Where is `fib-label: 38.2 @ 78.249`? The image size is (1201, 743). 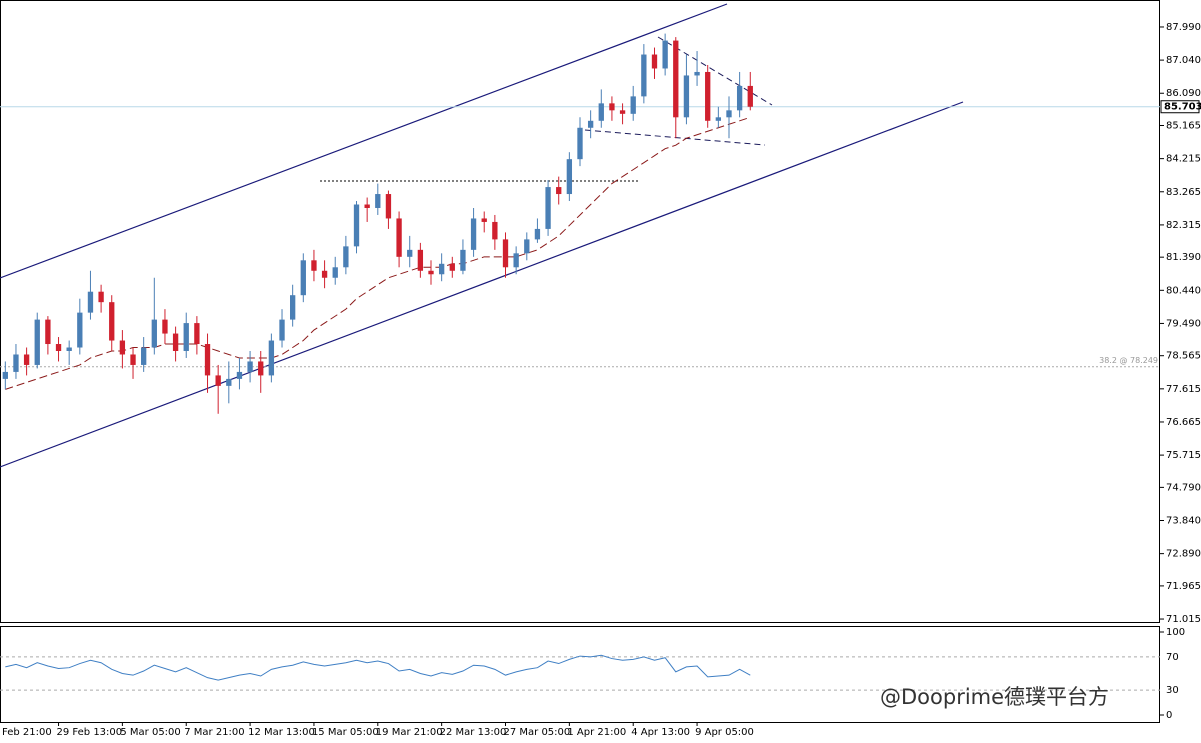 fib-label: 38.2 @ 78.249 is located at coordinates (1128, 360).